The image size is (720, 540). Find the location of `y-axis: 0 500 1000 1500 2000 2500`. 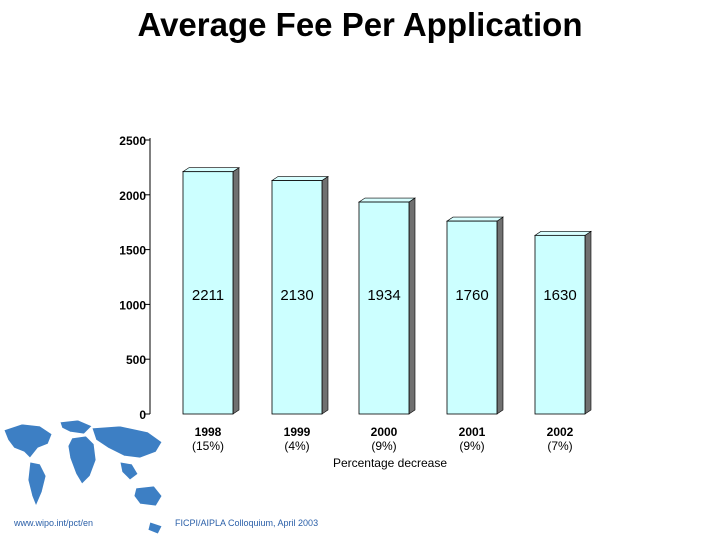

y-axis: 0 500 1000 1500 2000 2500 is located at coordinates (135, 278).